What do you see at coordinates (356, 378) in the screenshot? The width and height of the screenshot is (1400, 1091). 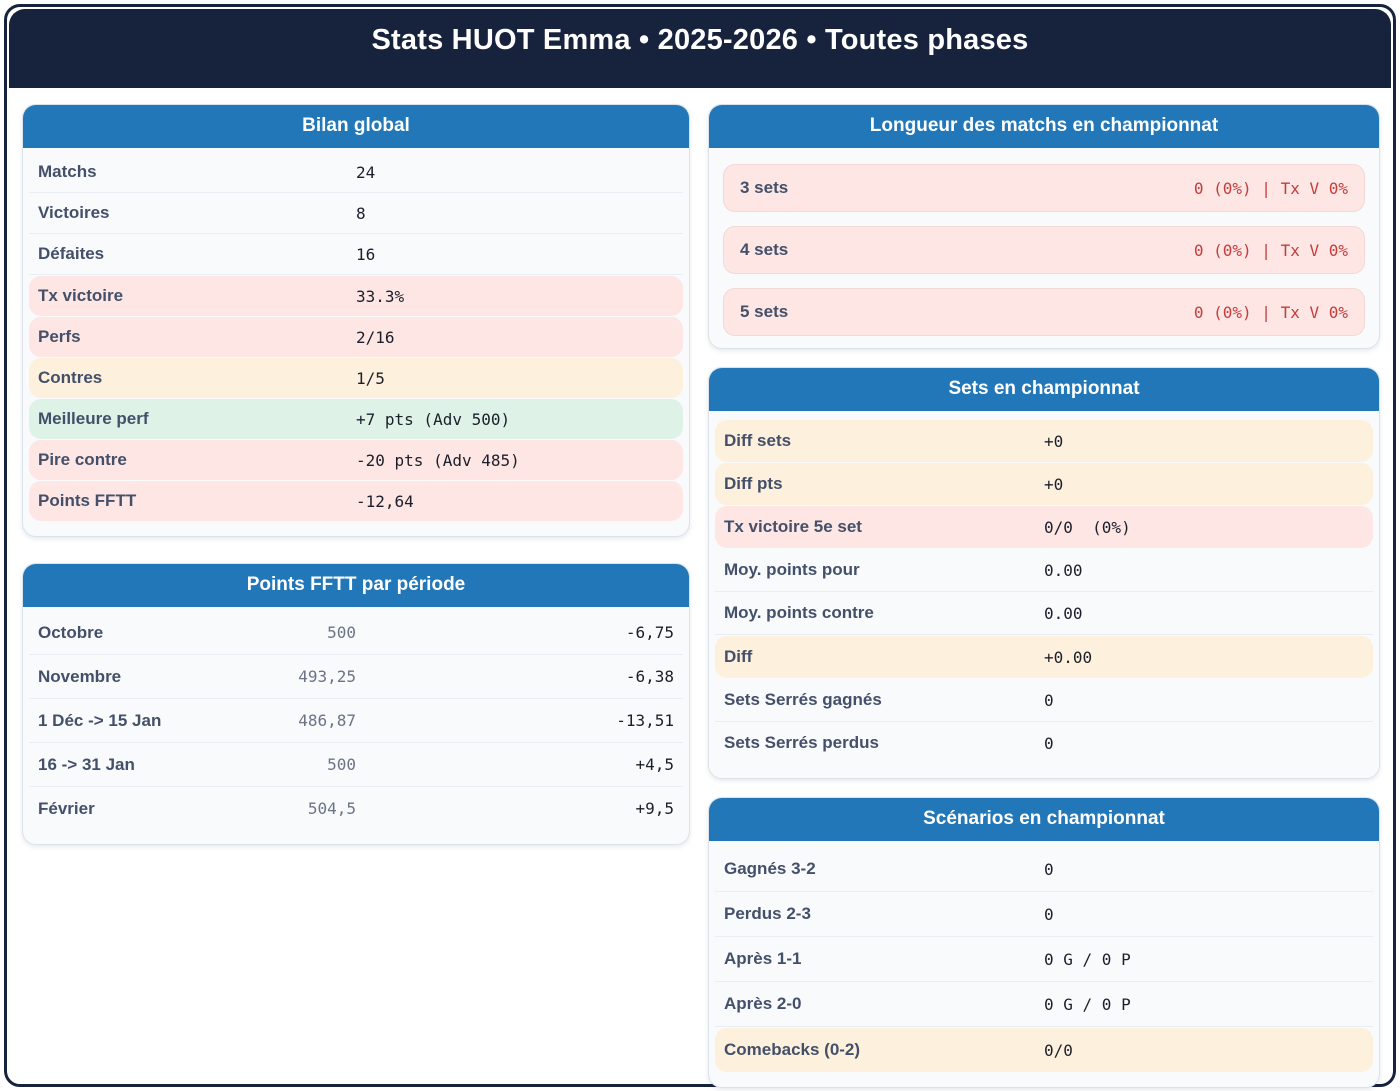 I see `stat-row: Contres 1/5` at bounding box center [356, 378].